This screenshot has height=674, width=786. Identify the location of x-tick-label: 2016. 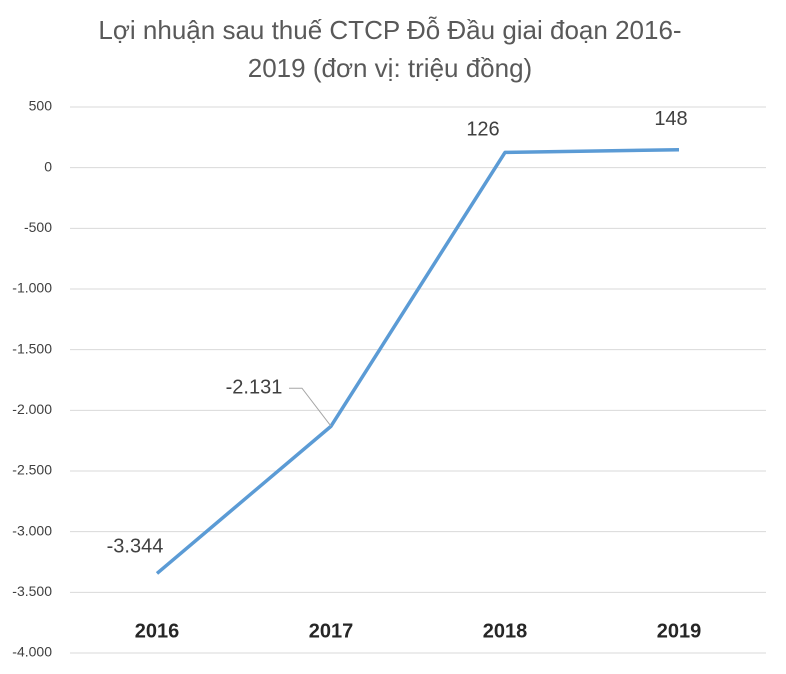
(157, 631).